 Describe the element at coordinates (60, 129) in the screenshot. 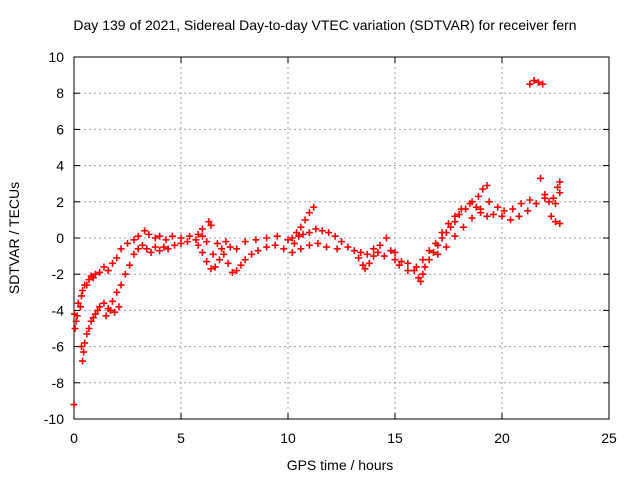

I see `y-tick-label: 6` at that location.